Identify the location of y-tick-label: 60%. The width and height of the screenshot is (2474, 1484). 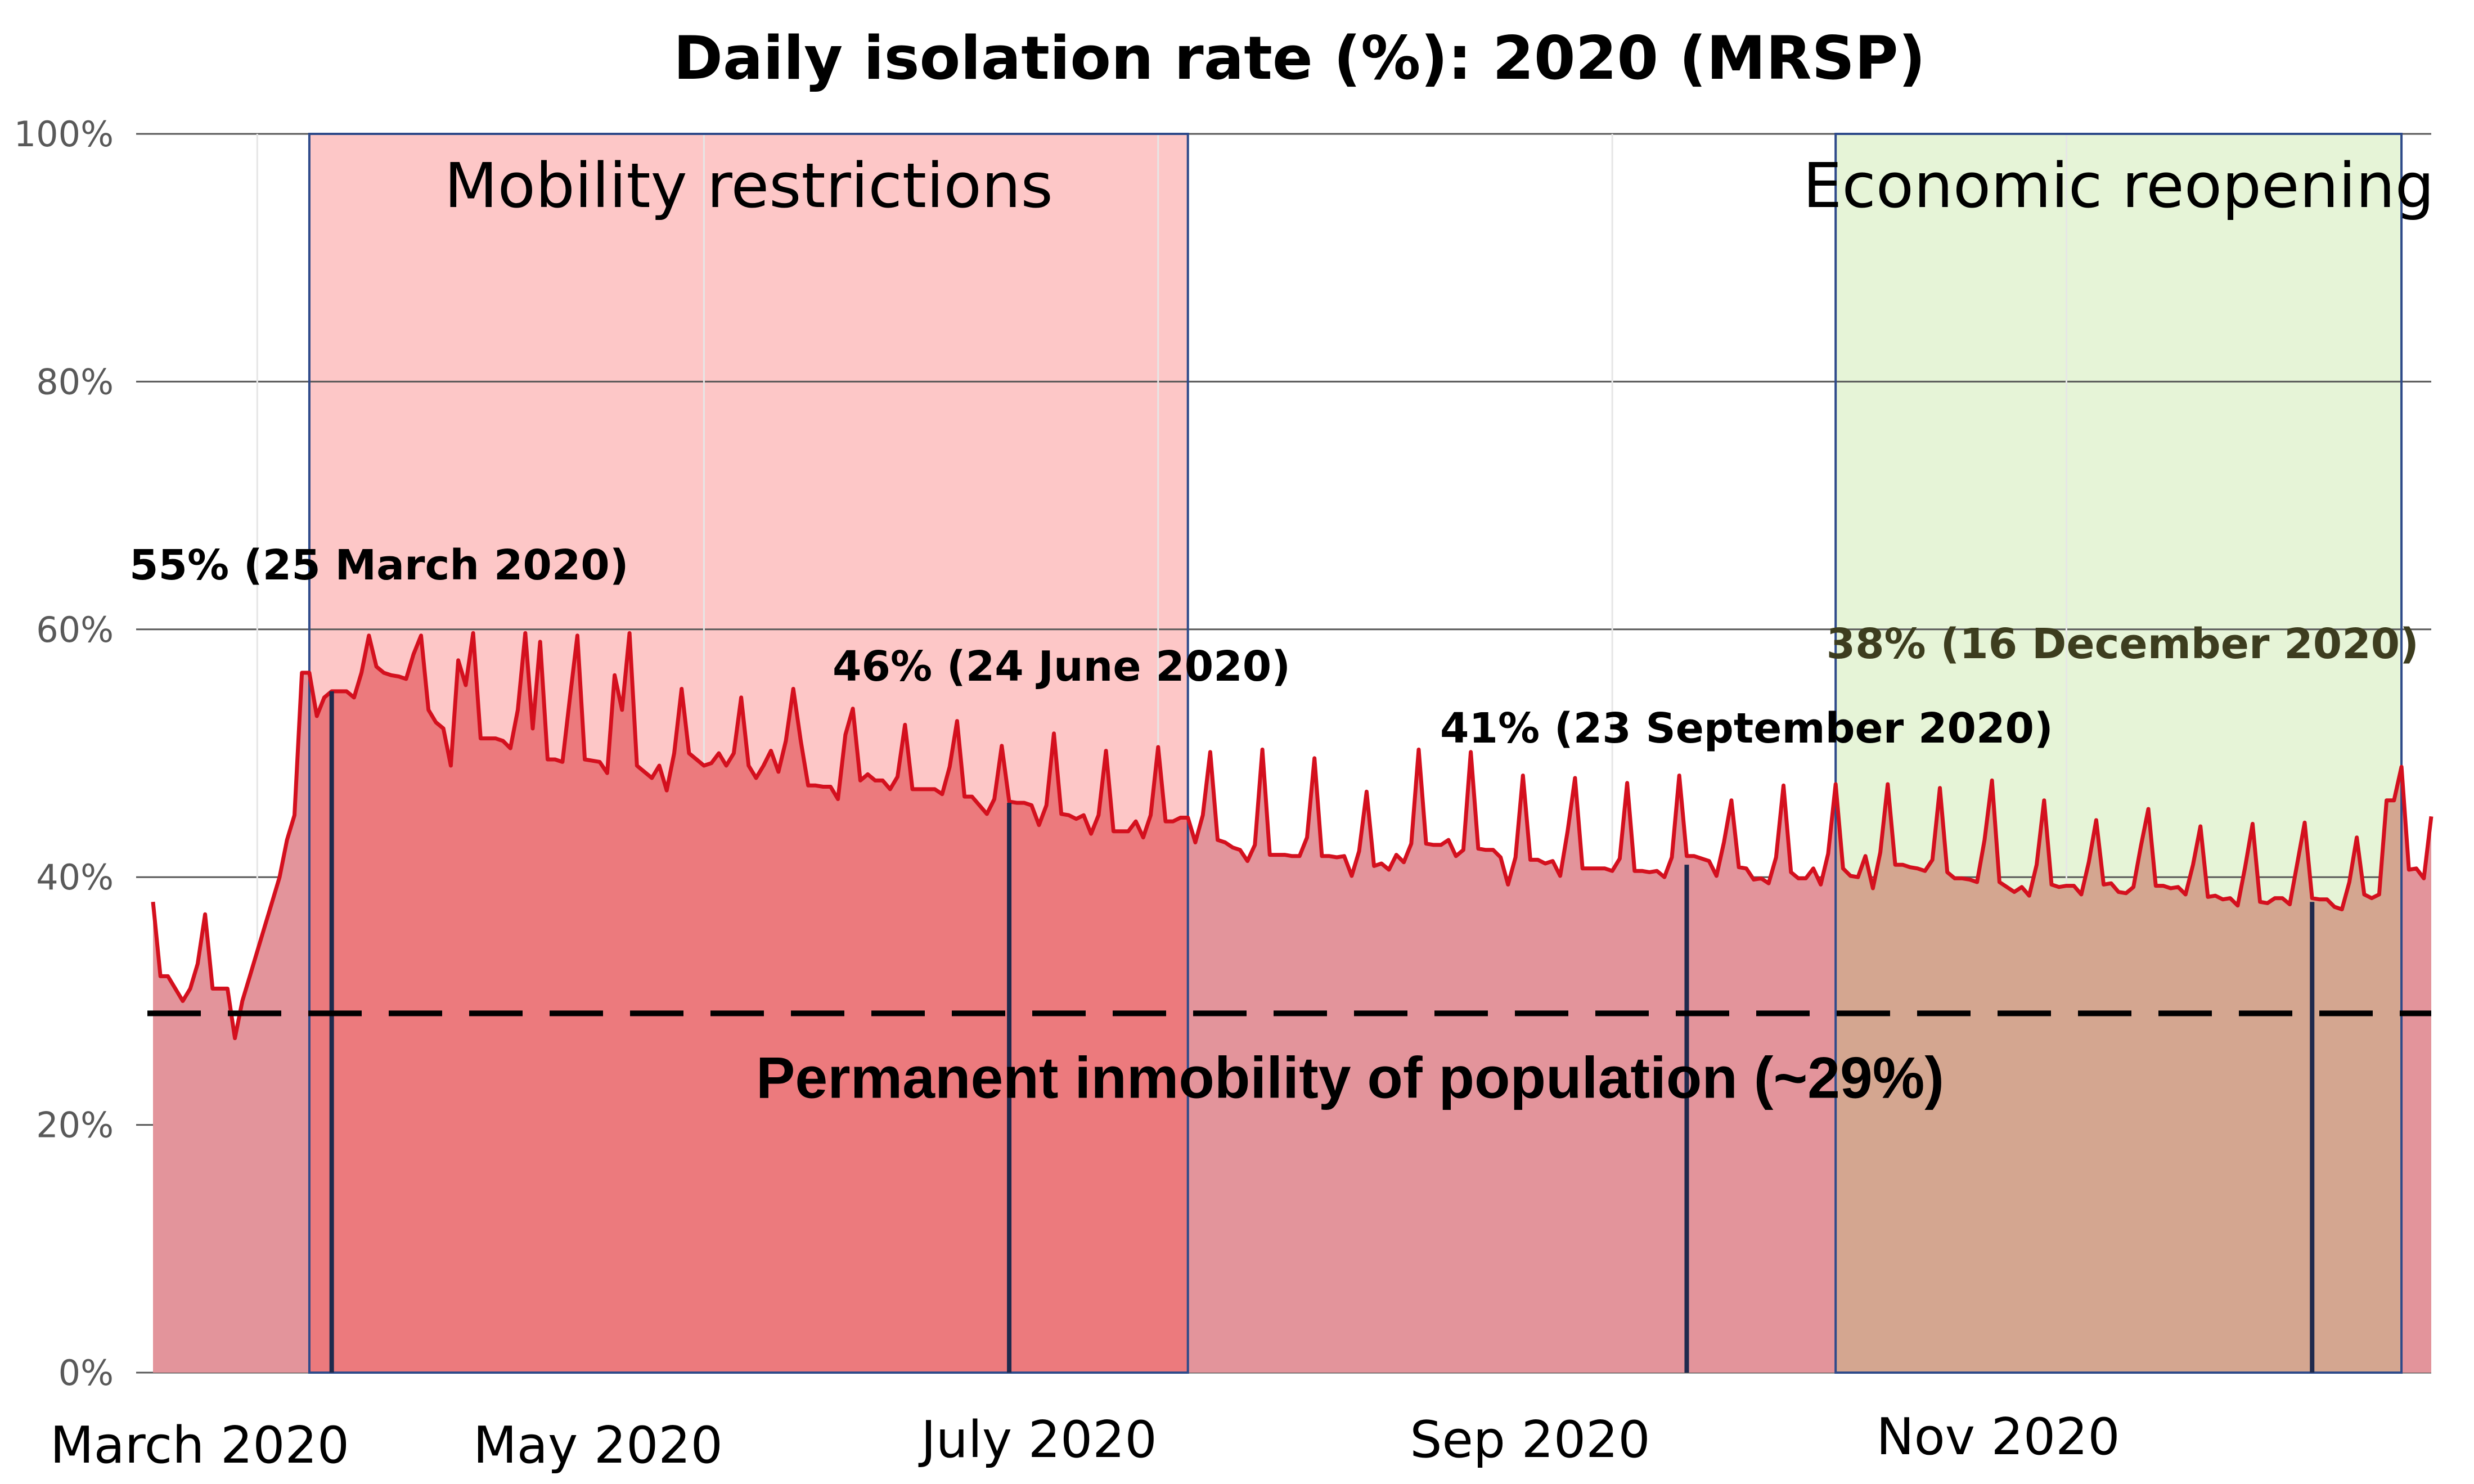
(75, 629).